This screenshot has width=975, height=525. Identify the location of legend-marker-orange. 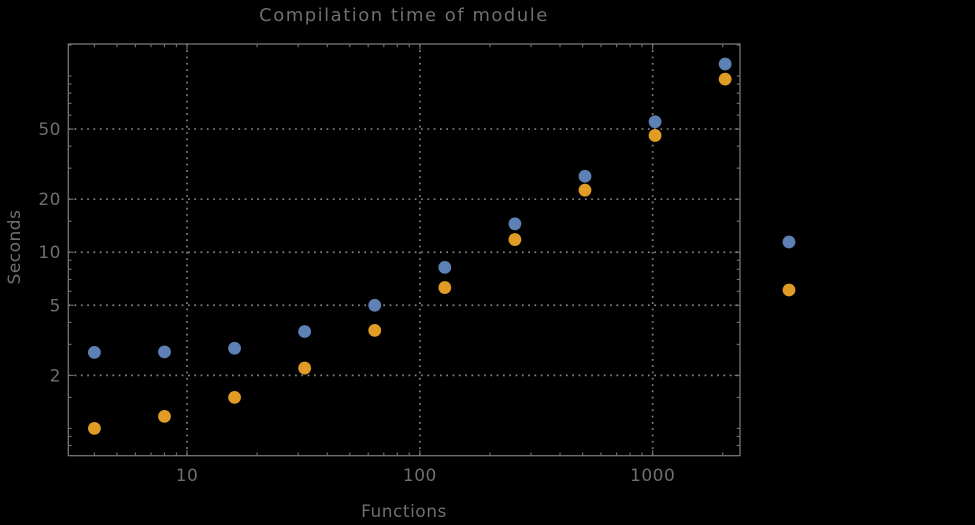
(789, 290).